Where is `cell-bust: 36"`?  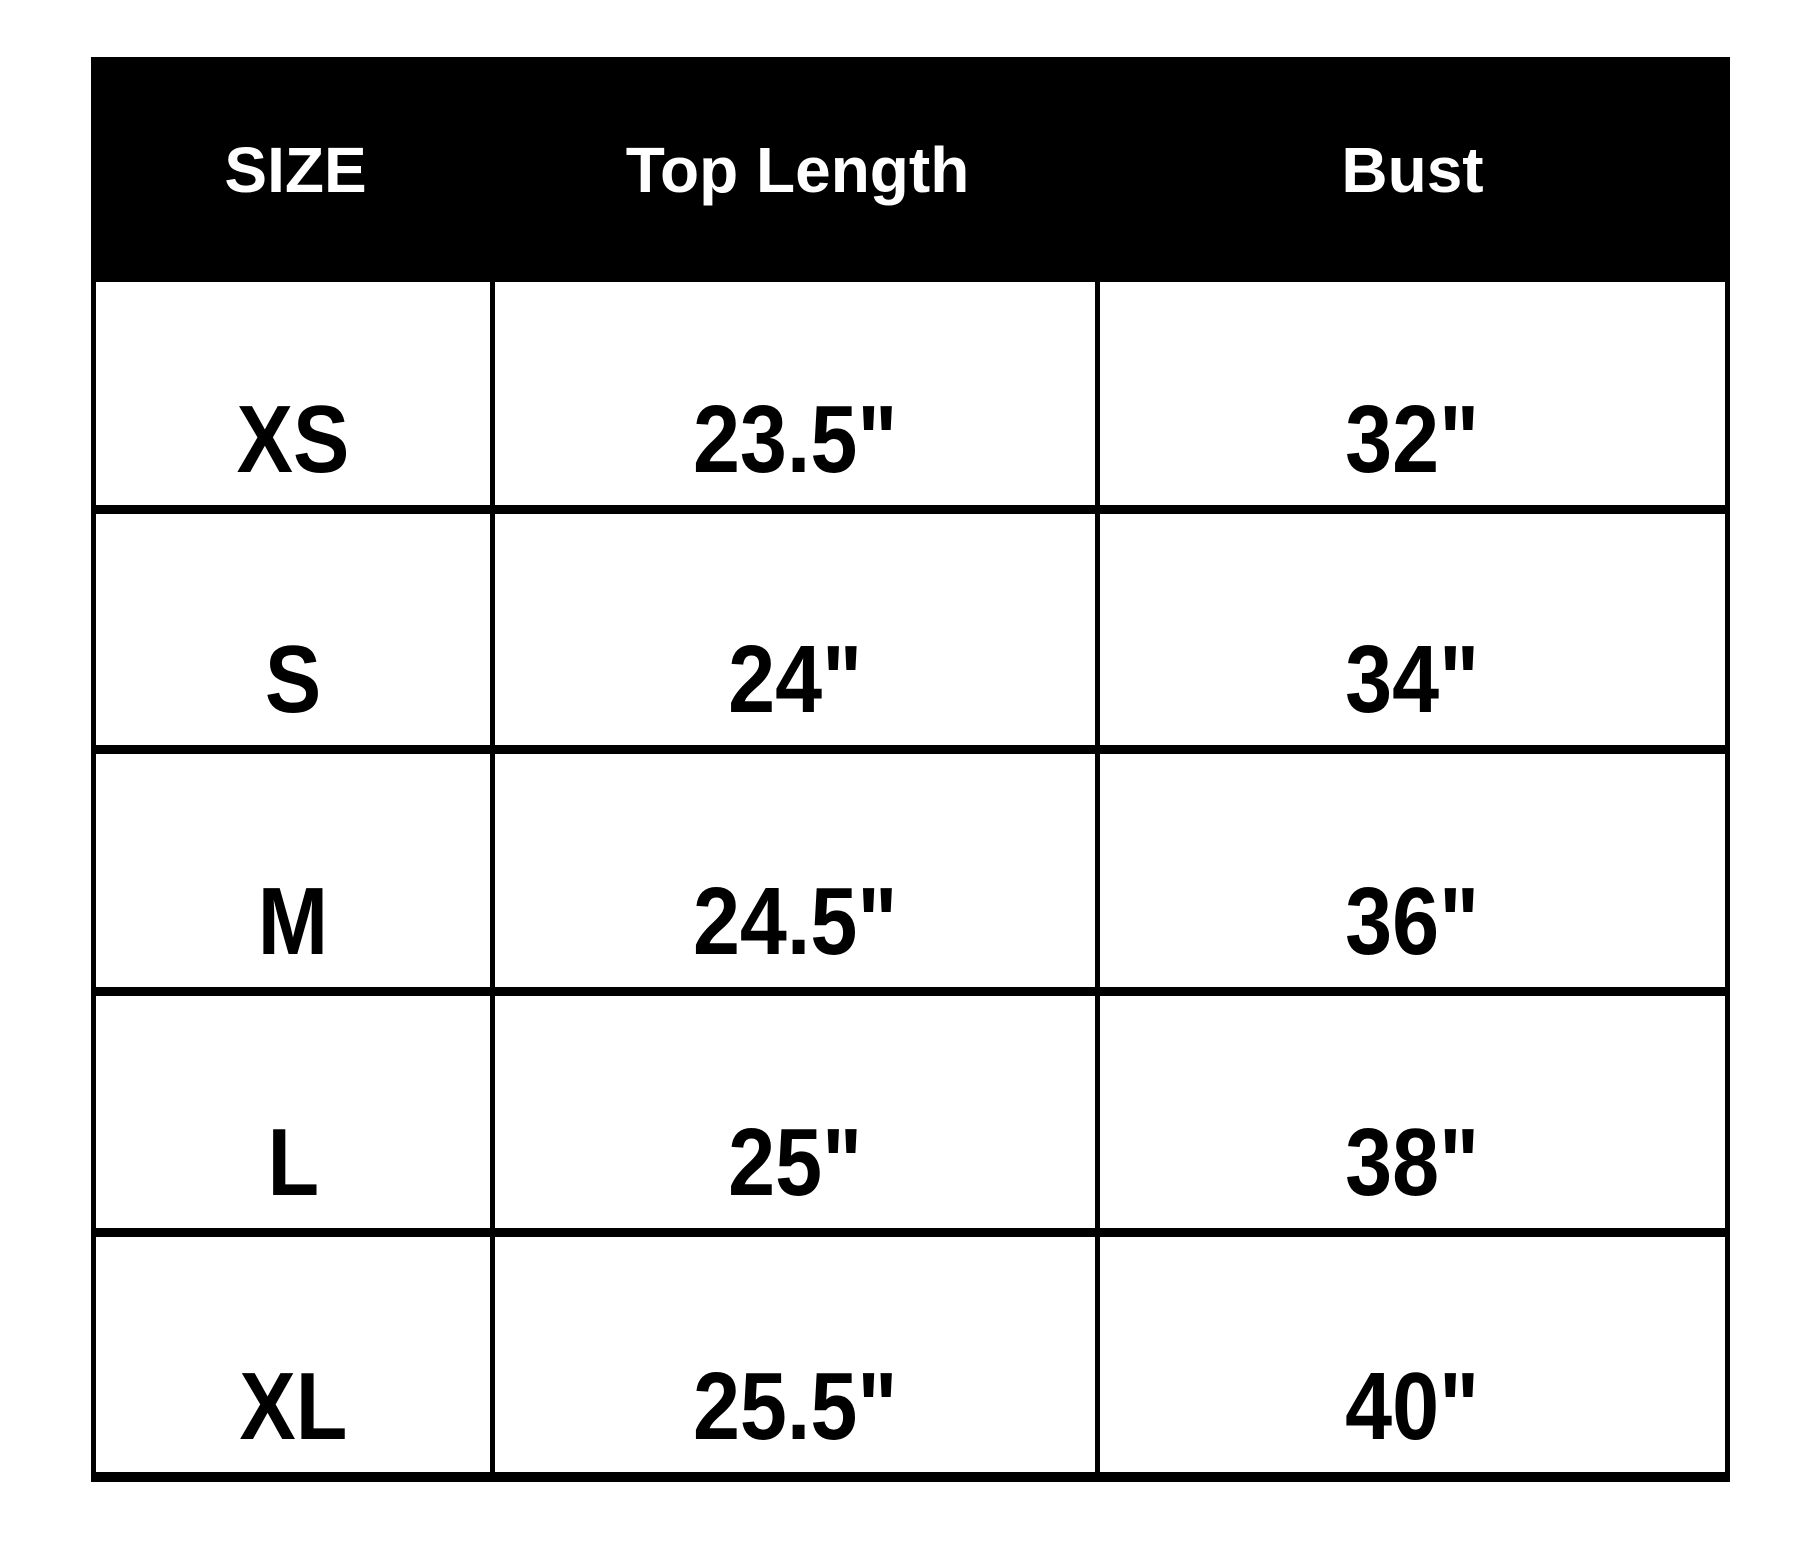 cell-bust: 36" is located at coordinates (1412, 870).